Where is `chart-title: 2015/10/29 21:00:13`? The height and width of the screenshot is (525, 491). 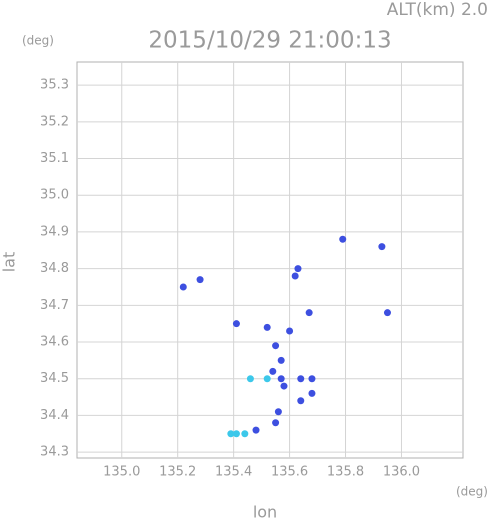 chart-title: 2015/10/29 21:00:13 is located at coordinates (269, 41).